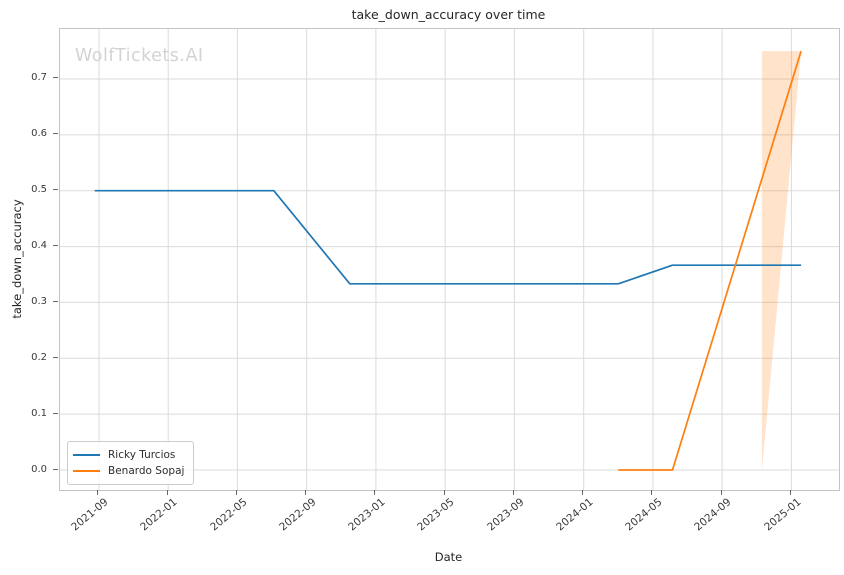  I want to click on y-tick-label: 0.4, so click(39, 246).